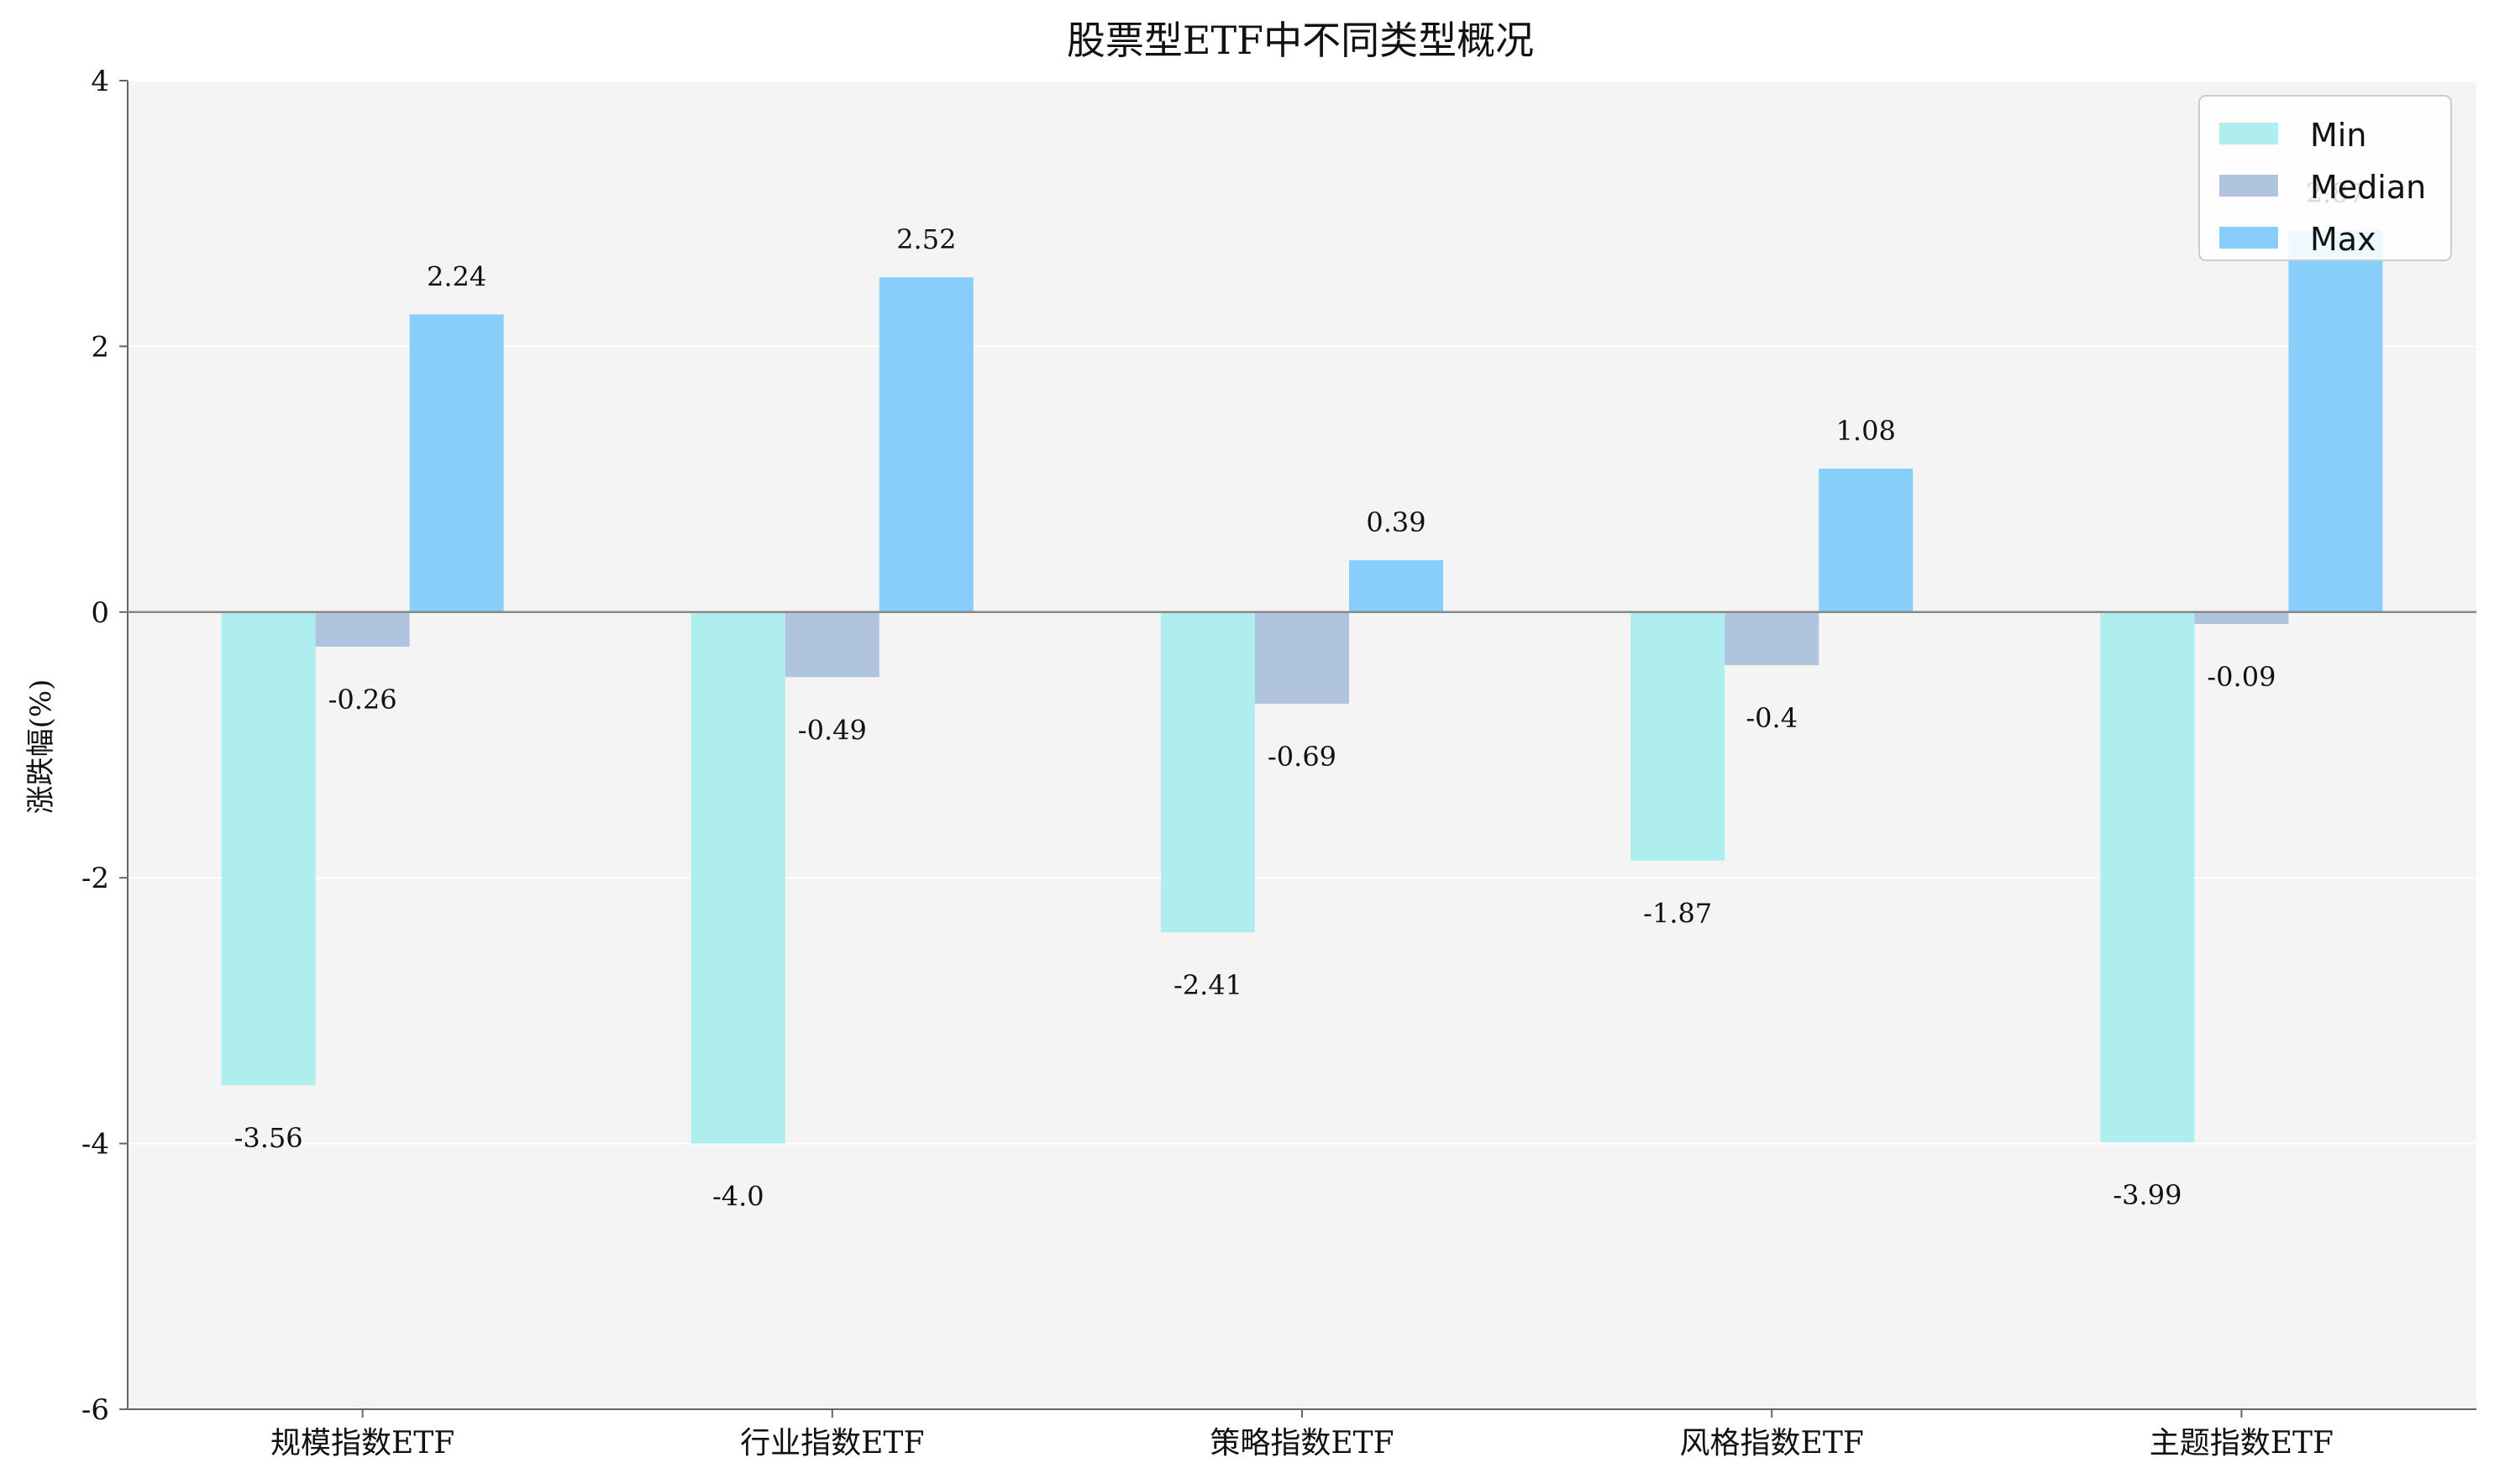 Image resolution: width=2494 pixels, height=1484 pixels. Describe the element at coordinates (100, 613) in the screenshot. I see `y-tick-label: 0` at that location.